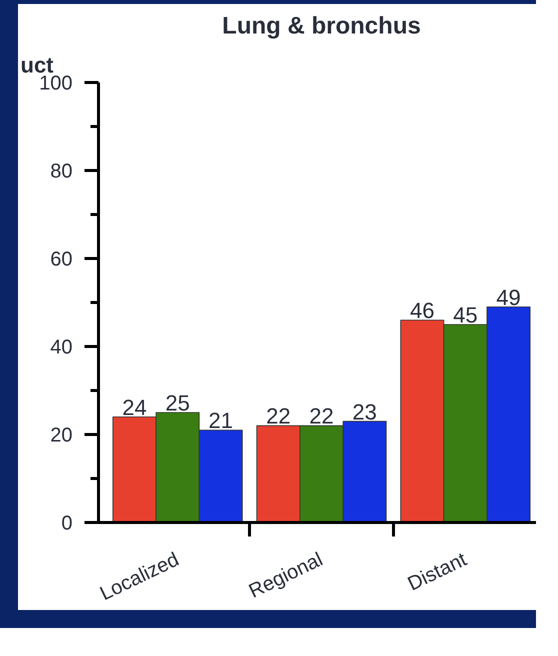 Image resolution: width=558 pixels, height=656 pixels. What do you see at coordinates (465, 315) in the screenshot?
I see `data-label: 45` at bounding box center [465, 315].